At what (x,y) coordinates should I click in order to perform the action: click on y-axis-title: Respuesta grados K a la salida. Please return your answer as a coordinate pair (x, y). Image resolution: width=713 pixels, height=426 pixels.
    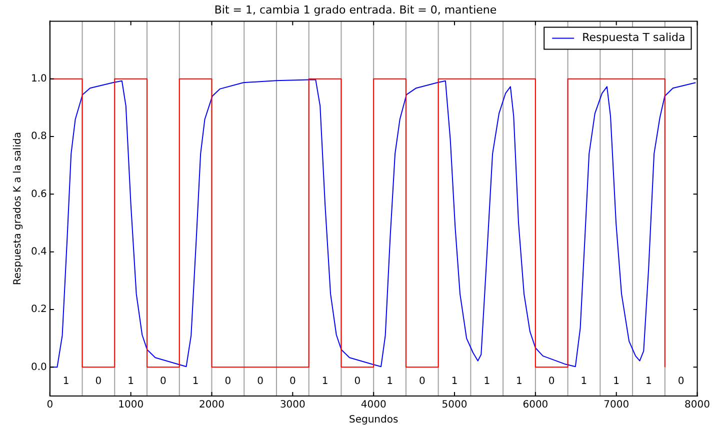
    Looking at the image, I should click on (18, 209).